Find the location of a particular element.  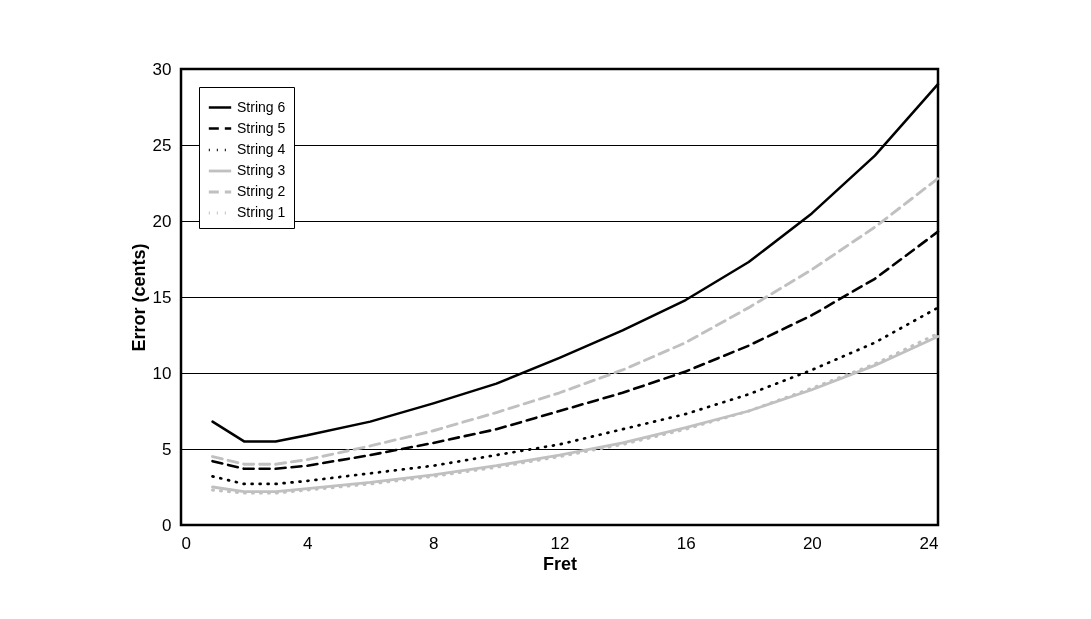

y-tick-label: 10 is located at coordinates (162, 373).